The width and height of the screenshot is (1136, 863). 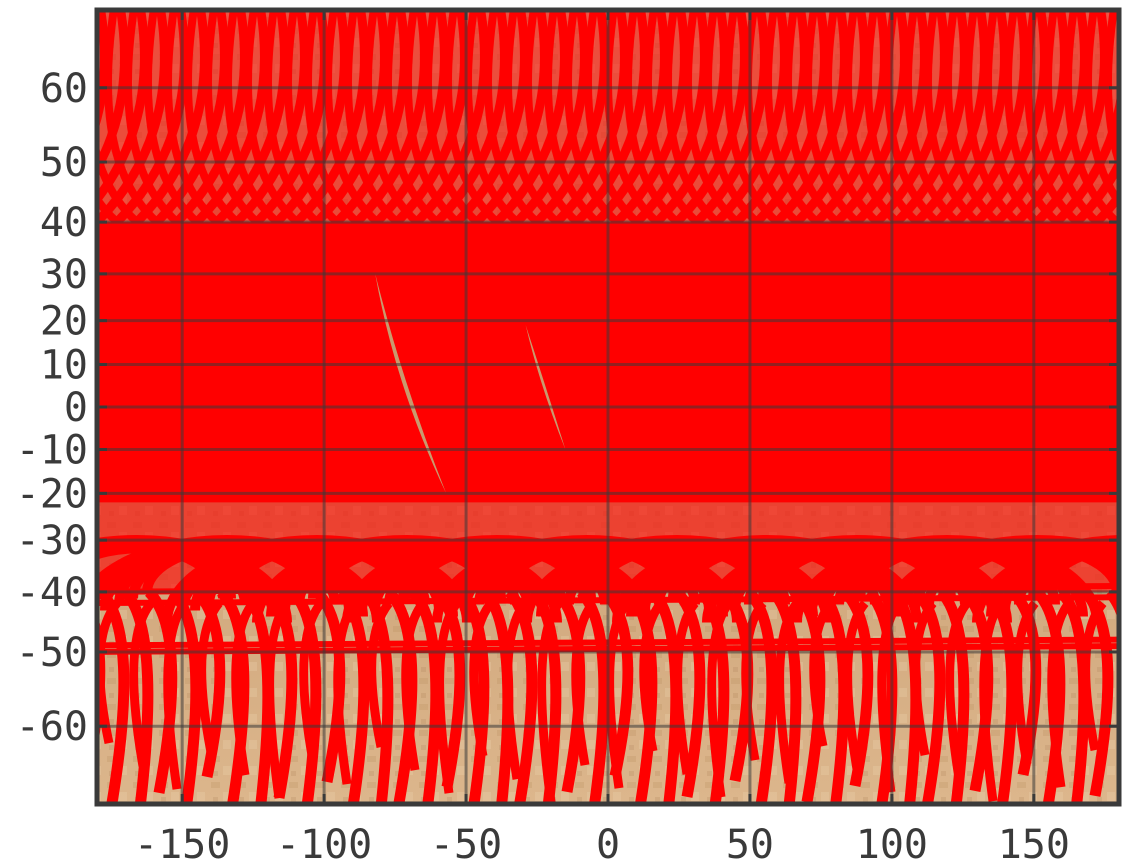 I want to click on y-tick-label: 0, so click(x=76, y=408).